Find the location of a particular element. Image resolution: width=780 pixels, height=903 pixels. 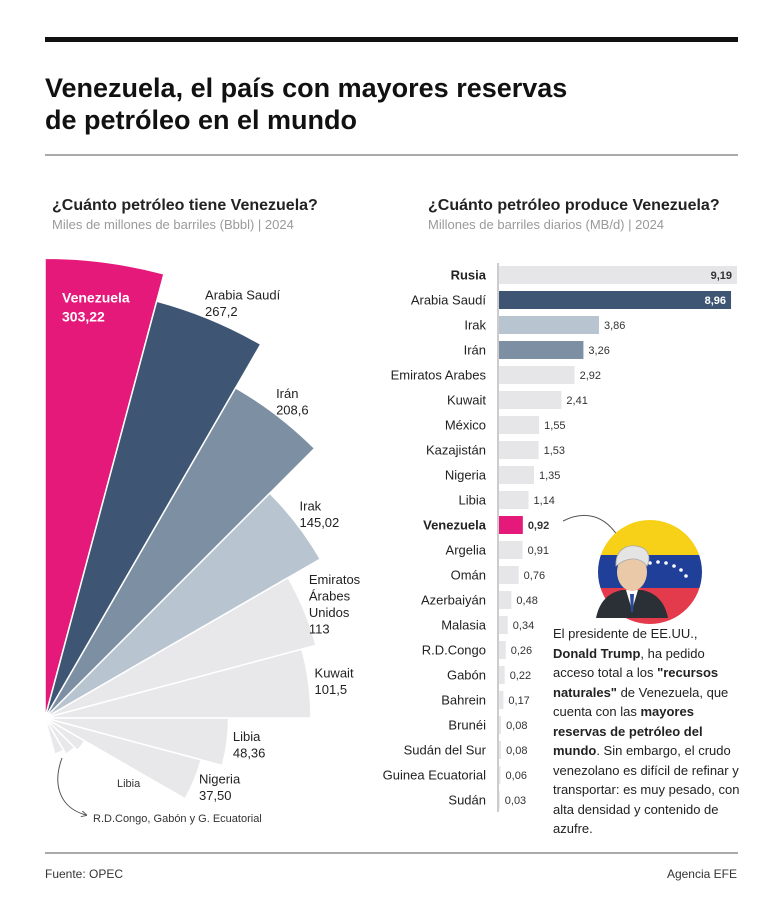

value-label: 101,5 is located at coordinates (331, 689).